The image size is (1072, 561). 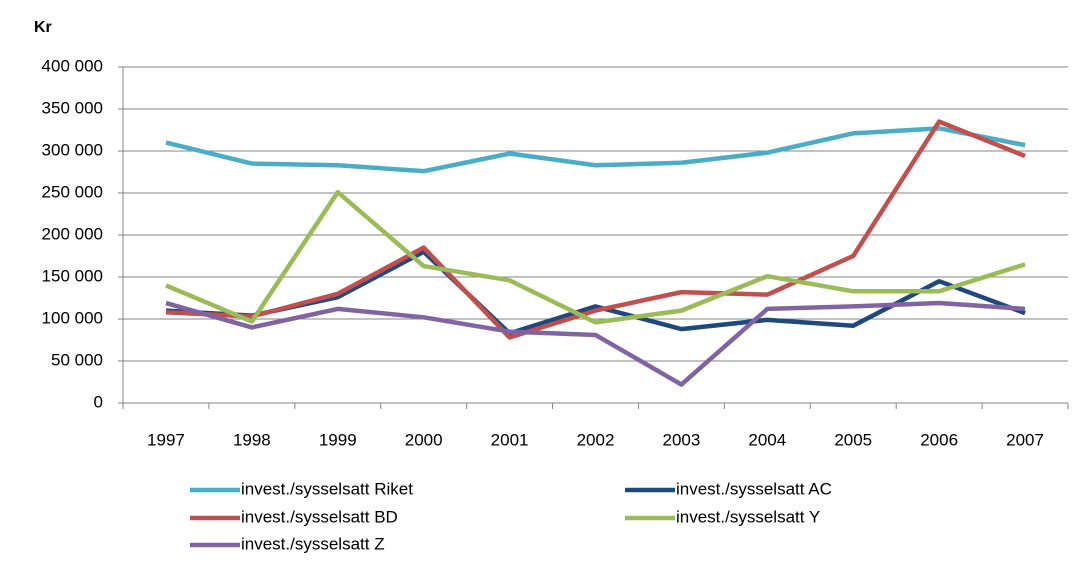 What do you see at coordinates (319, 516) in the screenshot?
I see `legend-label: invest./sysselsatt BD` at bounding box center [319, 516].